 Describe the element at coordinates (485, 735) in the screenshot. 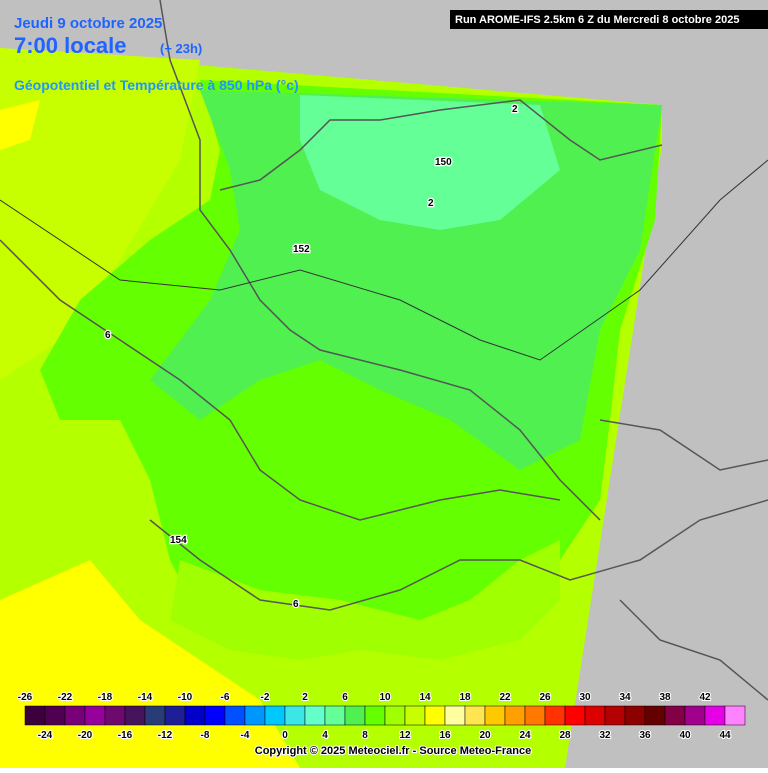

I see `colorbar-label: 20` at that location.